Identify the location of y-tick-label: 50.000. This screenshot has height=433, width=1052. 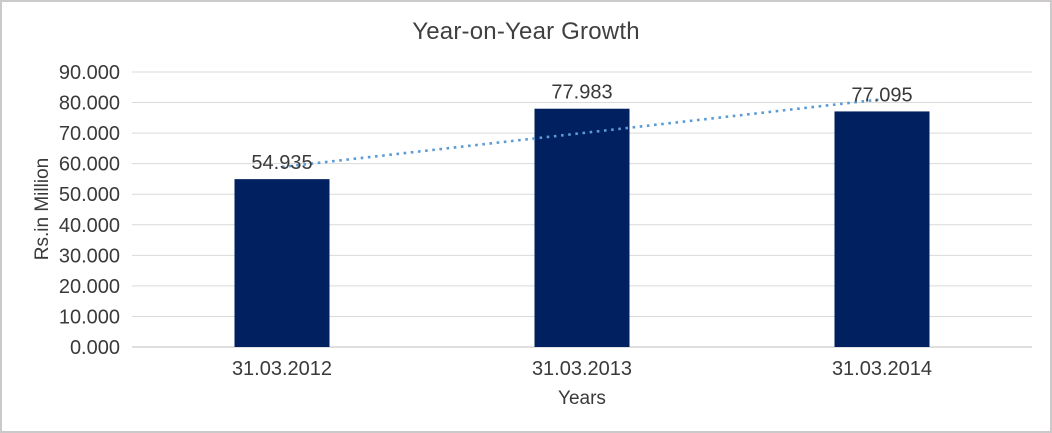
(89, 195).